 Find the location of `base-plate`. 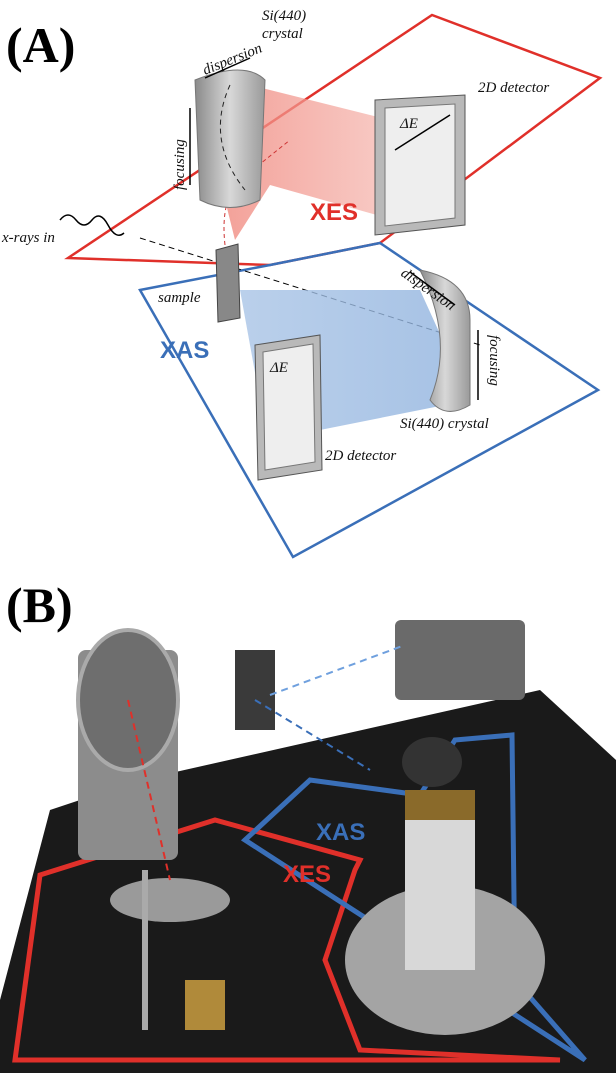

base-plate is located at coordinates (170, 900).